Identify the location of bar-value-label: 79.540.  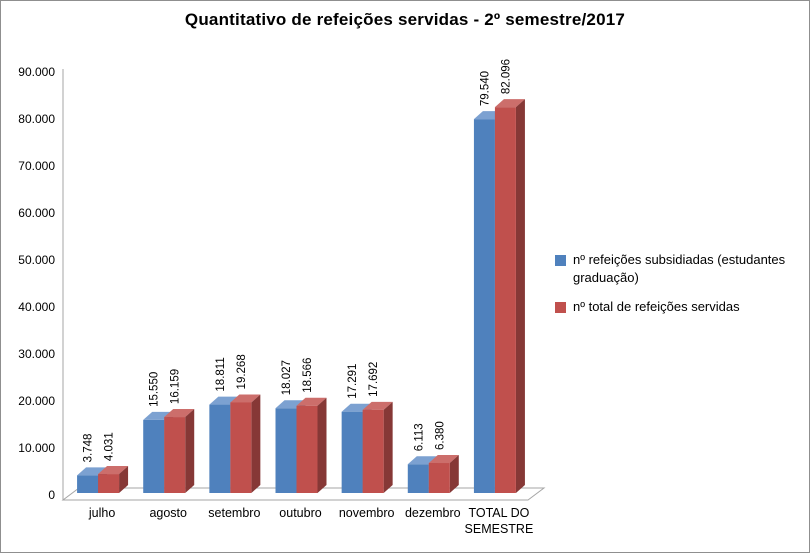
(485, 88).